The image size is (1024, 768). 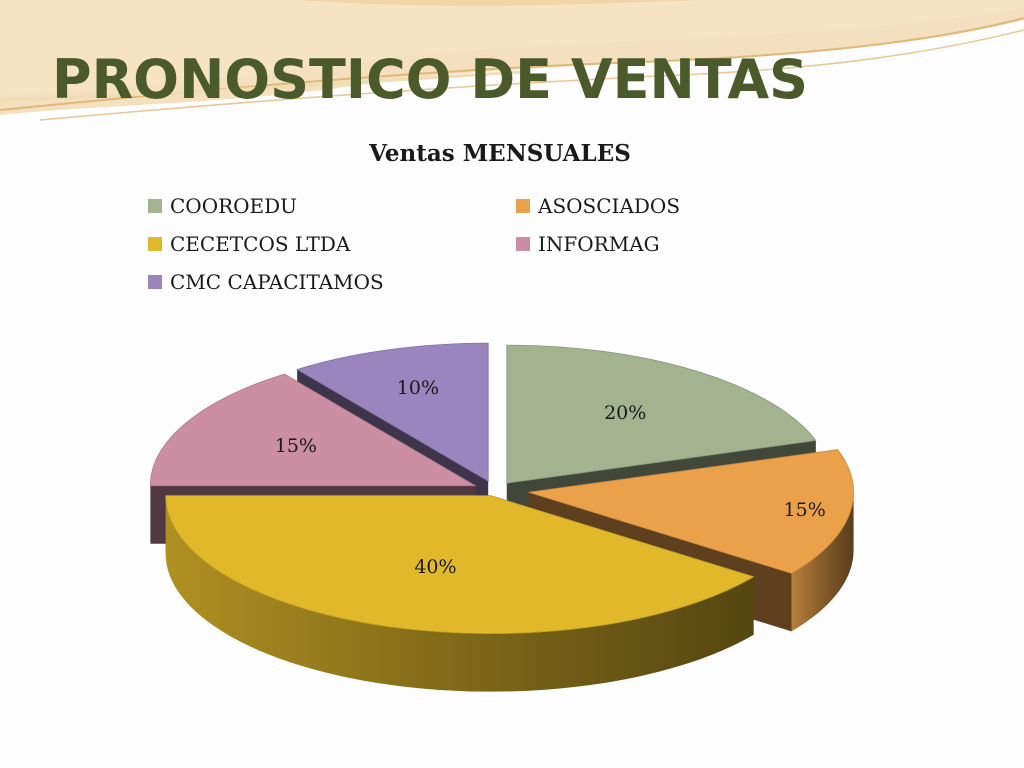 I want to click on legend-item: CMC CAPACITAMOS, so click(x=332, y=281).